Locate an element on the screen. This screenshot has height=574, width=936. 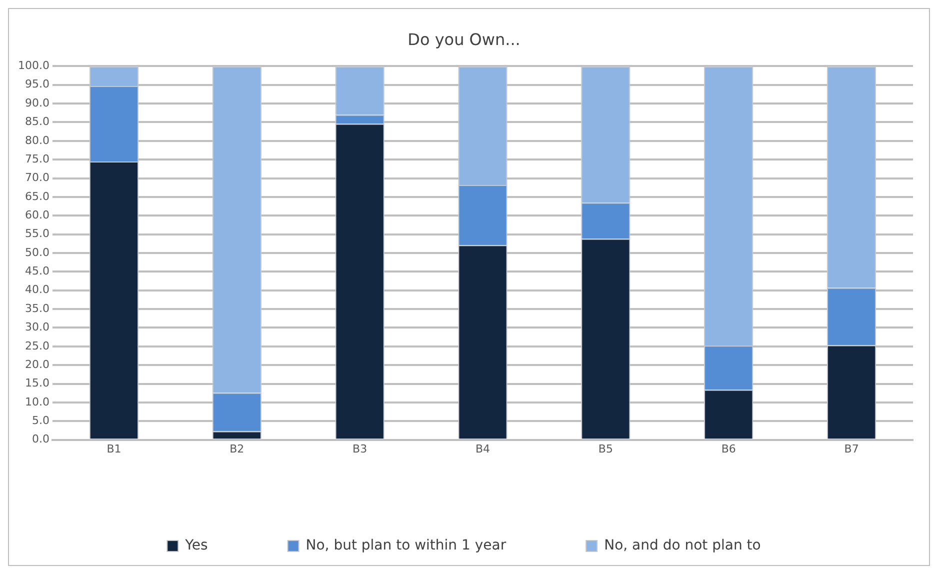
y-tick-label: 25.0 is located at coordinates (37, 345).